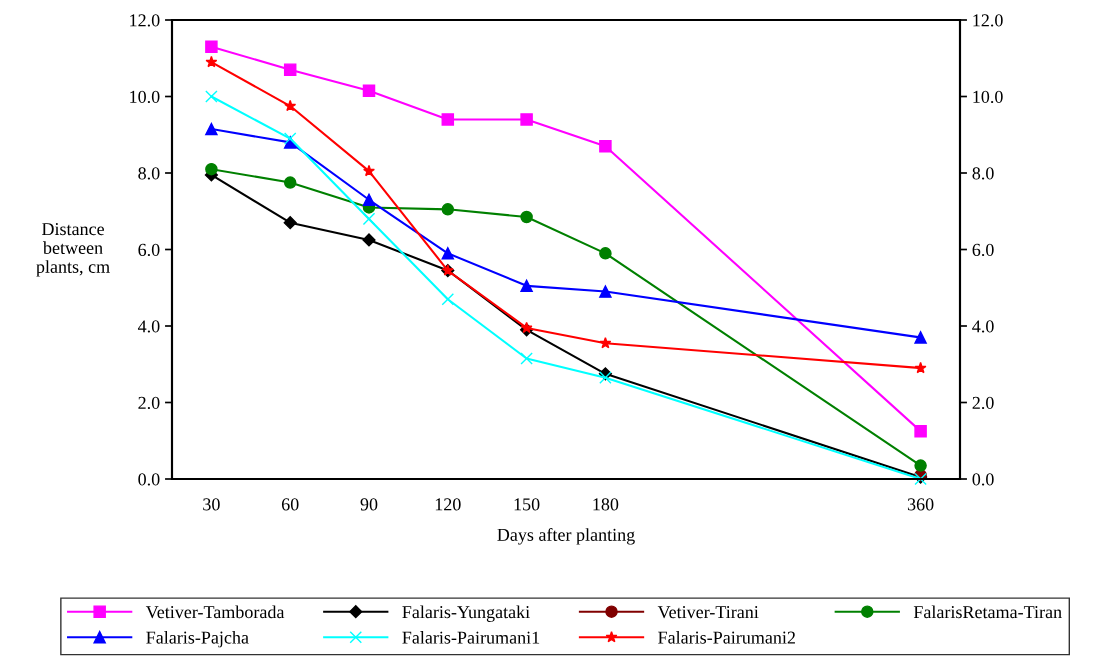  What do you see at coordinates (708, 612) in the screenshot?
I see `legend-label: Vetiver-Tirani` at bounding box center [708, 612].